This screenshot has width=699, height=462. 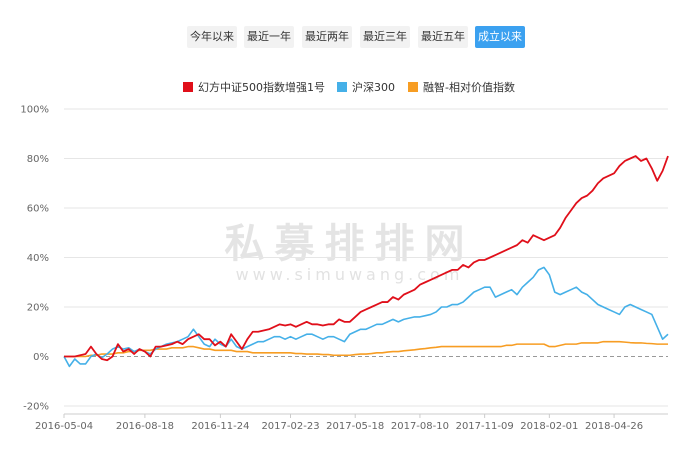 What do you see at coordinates (38, 159) in the screenshot?
I see `y-tick-label: 80%` at bounding box center [38, 159].